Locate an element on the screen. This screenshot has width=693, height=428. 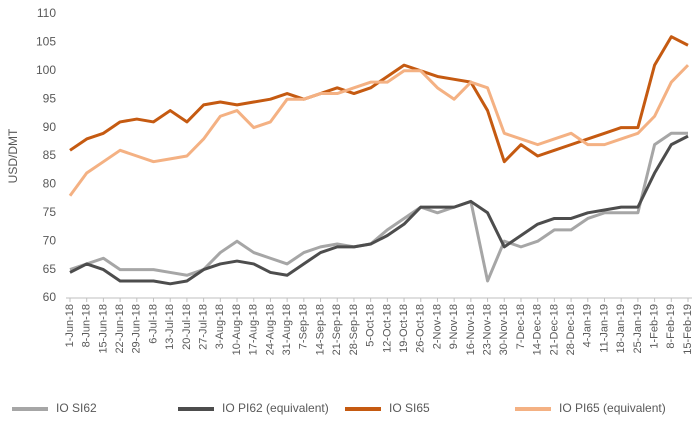
x-tick-label: 1-Feb-19 is located at coordinates (655, 326).